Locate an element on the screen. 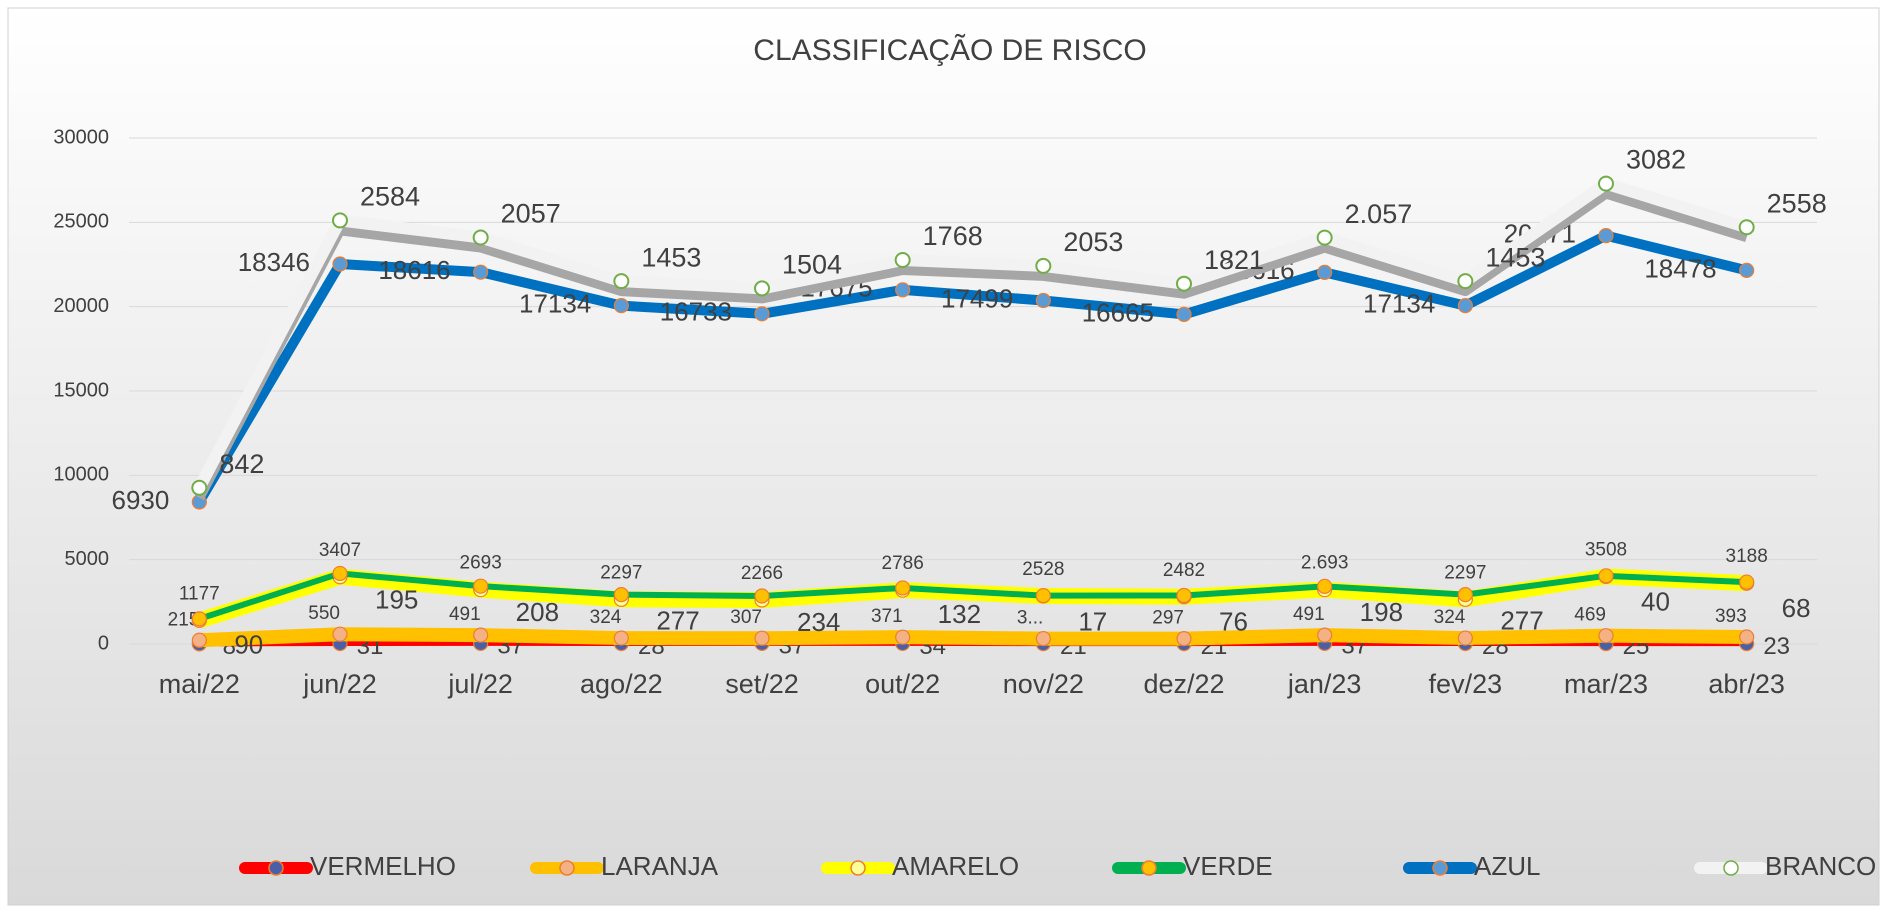 Image resolution: width=1887 pixels, height=913 pixels. x-tick-label: jan/23 is located at coordinates (1324, 684).